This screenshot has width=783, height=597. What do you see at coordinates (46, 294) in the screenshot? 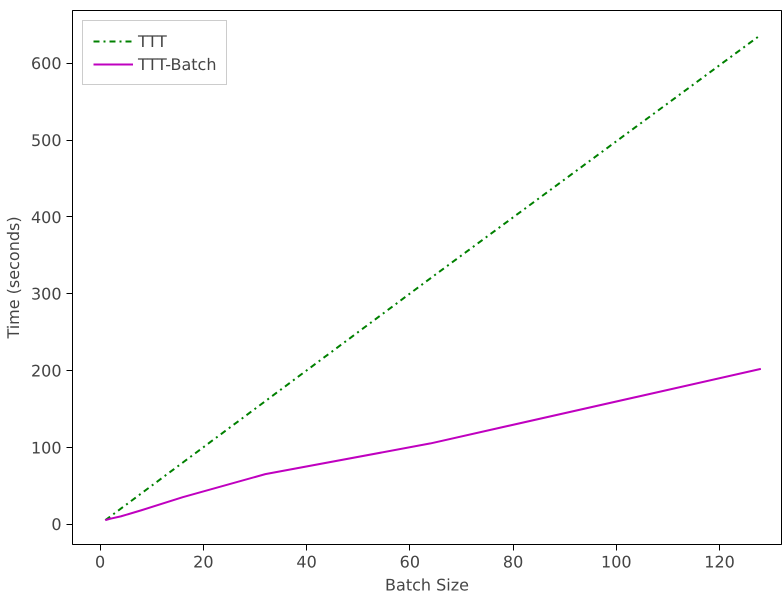
I see `y-tick-label: 300` at bounding box center [46, 294].